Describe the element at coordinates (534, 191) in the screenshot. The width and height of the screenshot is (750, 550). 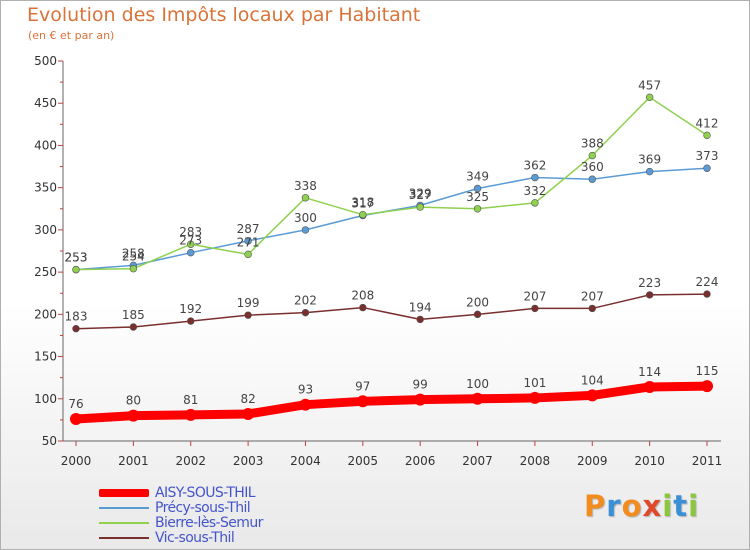
I see `data-label-2: 332` at that location.